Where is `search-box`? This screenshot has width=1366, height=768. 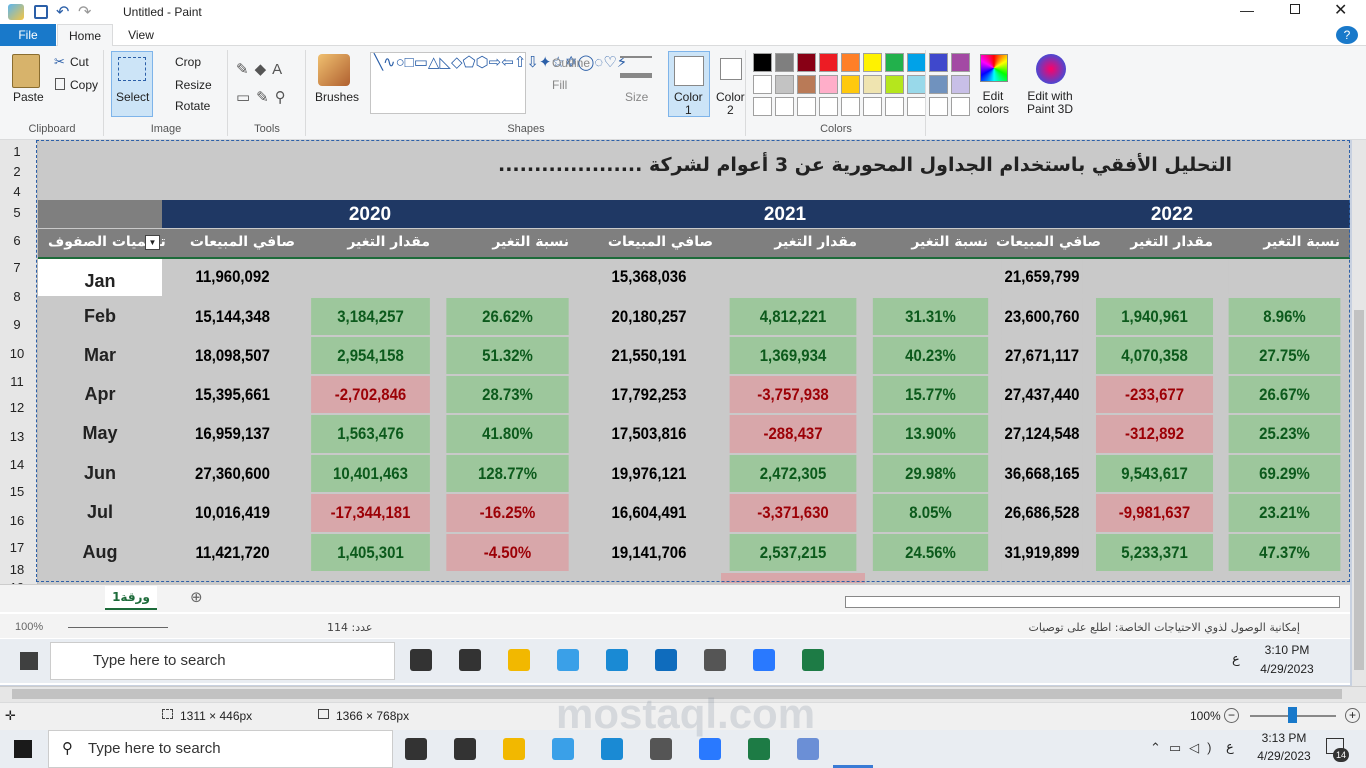 search-box is located at coordinates (220, 749).